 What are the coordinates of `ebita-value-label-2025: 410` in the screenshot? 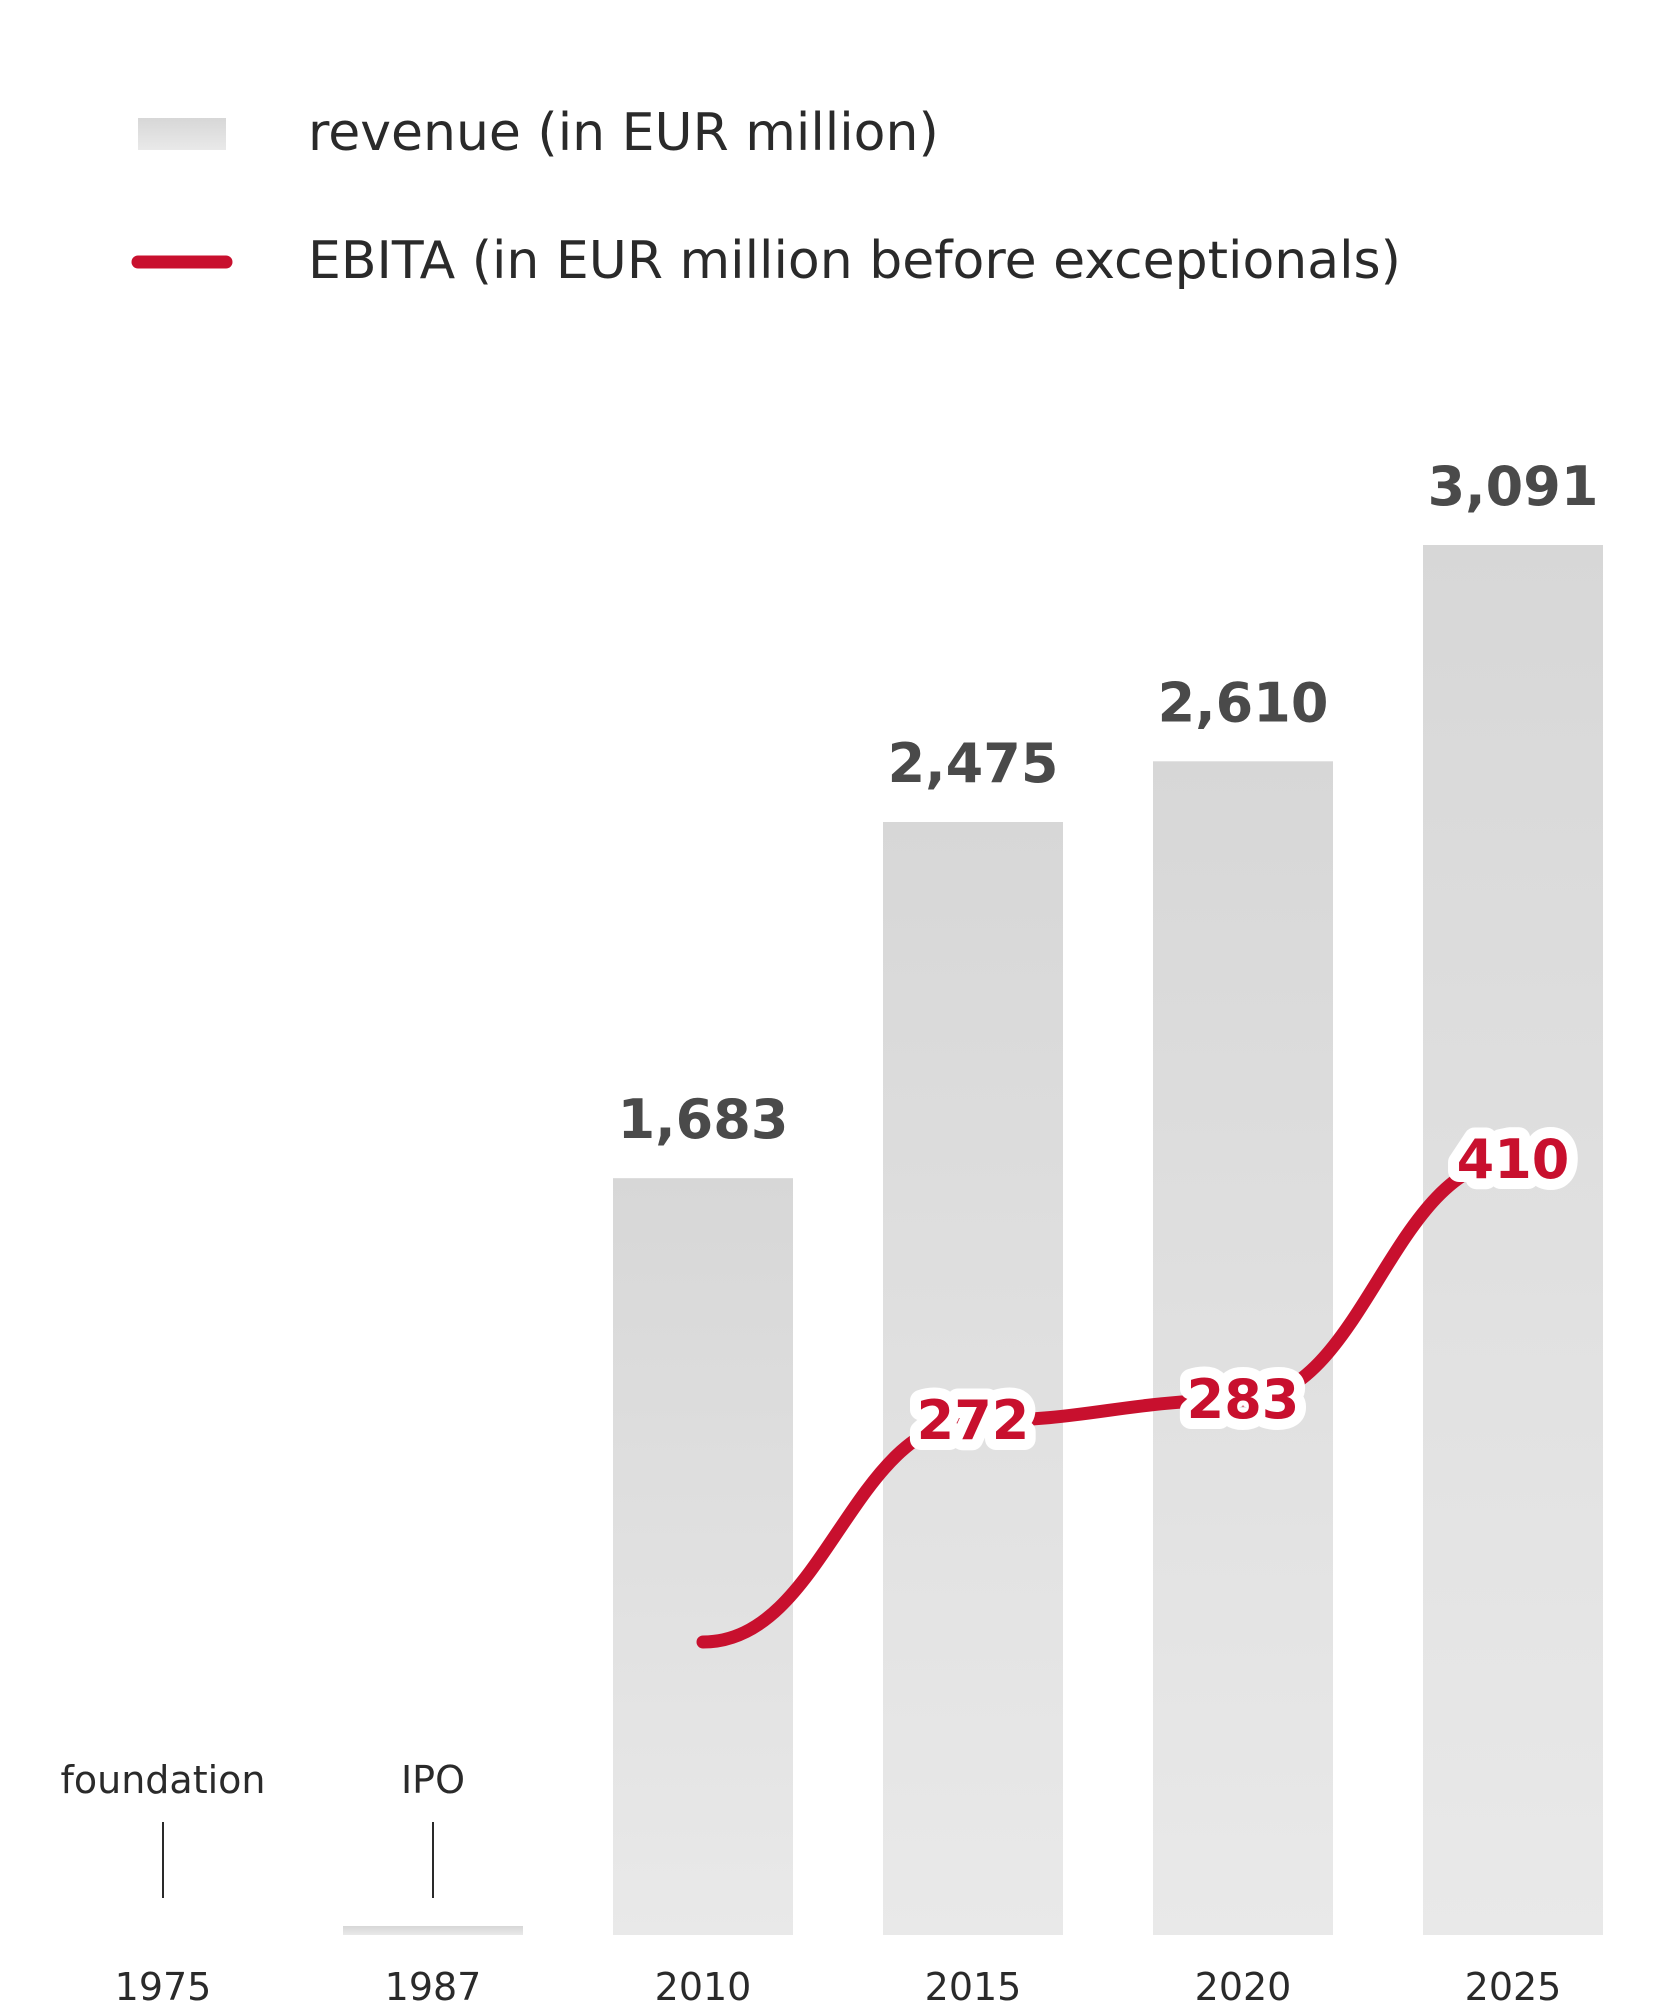 It's located at (1513, 1159).